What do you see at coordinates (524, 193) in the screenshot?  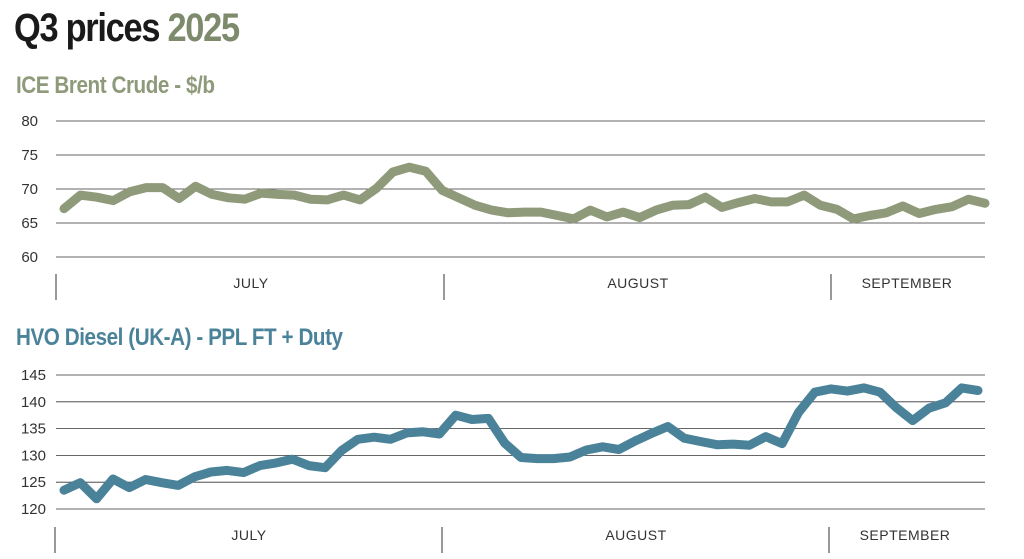 I see `brent-series-line` at bounding box center [524, 193].